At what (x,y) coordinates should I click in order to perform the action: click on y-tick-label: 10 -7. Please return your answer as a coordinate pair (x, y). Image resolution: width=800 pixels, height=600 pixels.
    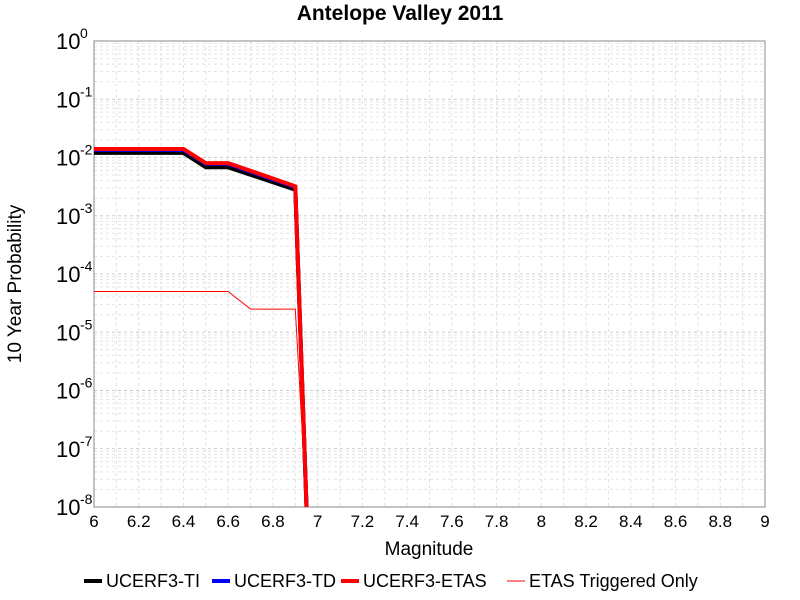
    Looking at the image, I should click on (74, 447).